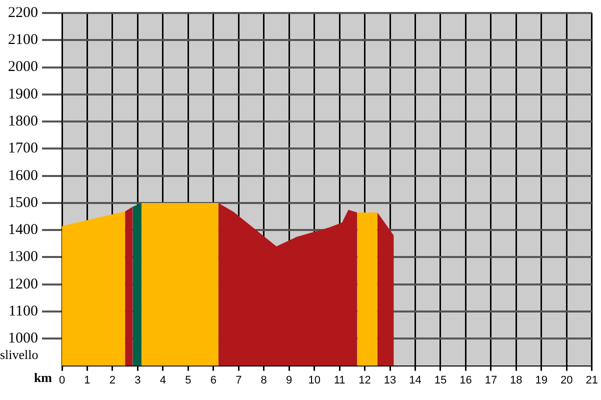 Image resolution: width=601 pixels, height=400 pixels. What do you see at coordinates (364, 380) in the screenshot?
I see `x-tick-label: 12` at bounding box center [364, 380].